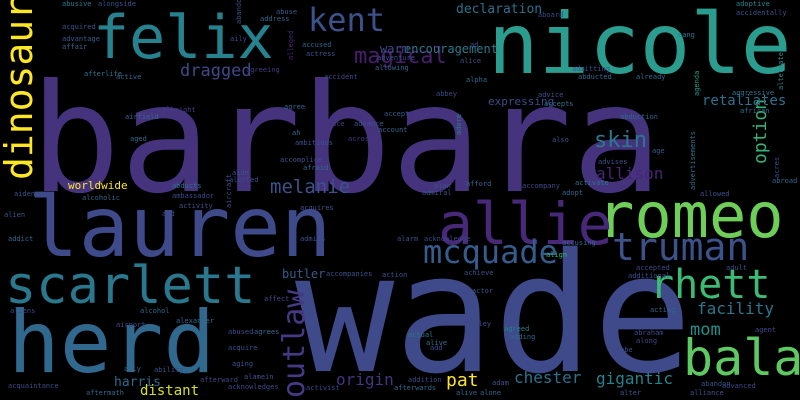  What do you see at coordinates (229, 191) in the screenshot?
I see `word: aircraft` at bounding box center [229, 191].